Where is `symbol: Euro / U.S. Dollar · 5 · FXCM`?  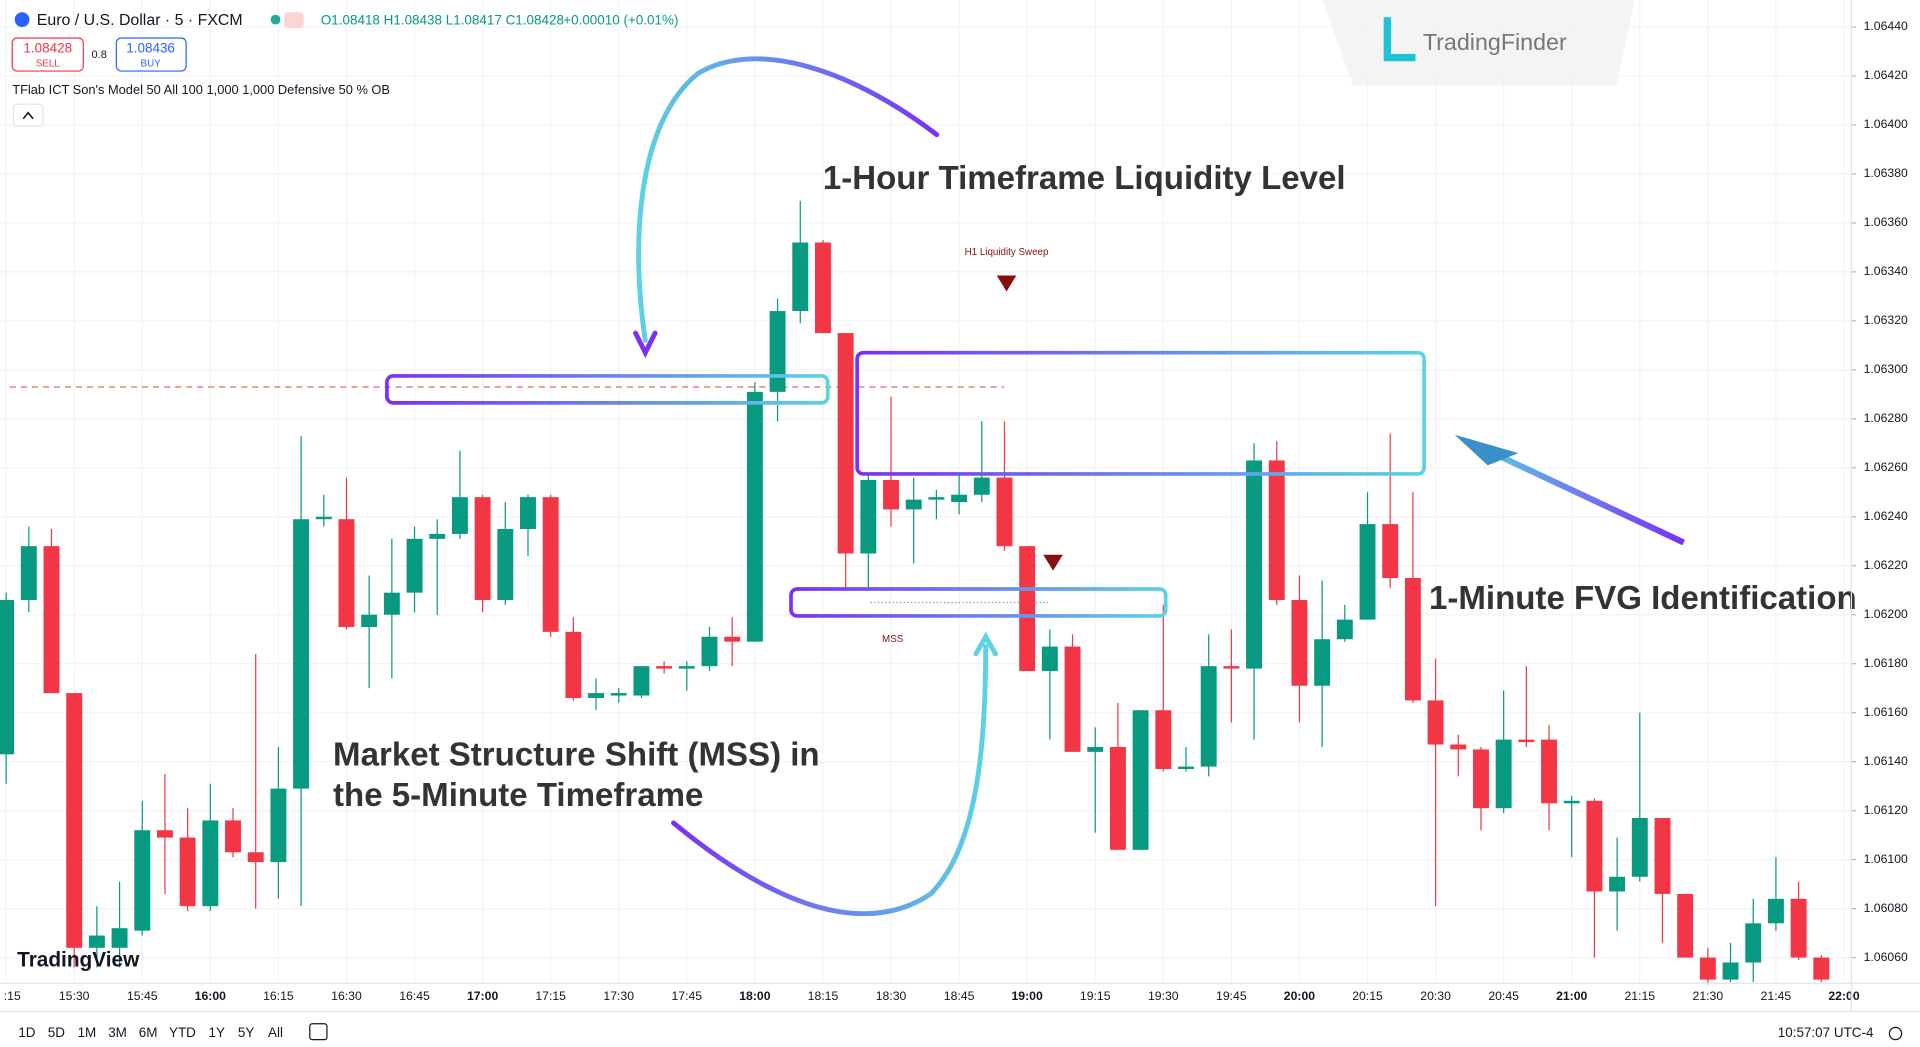 symbol: Euro / U.S. Dollar · 5 · FXCM is located at coordinates (140, 20).